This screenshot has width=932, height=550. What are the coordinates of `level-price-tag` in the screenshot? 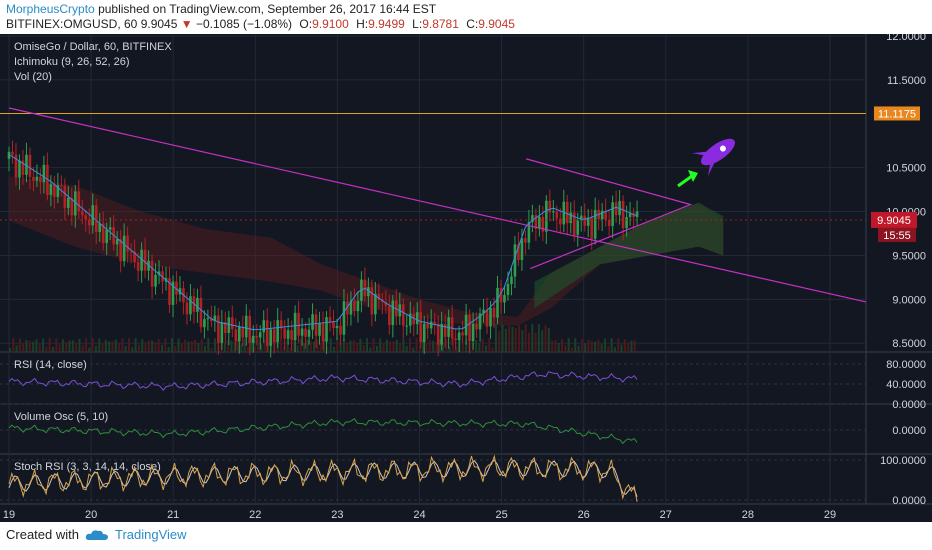 It's located at (897, 113).